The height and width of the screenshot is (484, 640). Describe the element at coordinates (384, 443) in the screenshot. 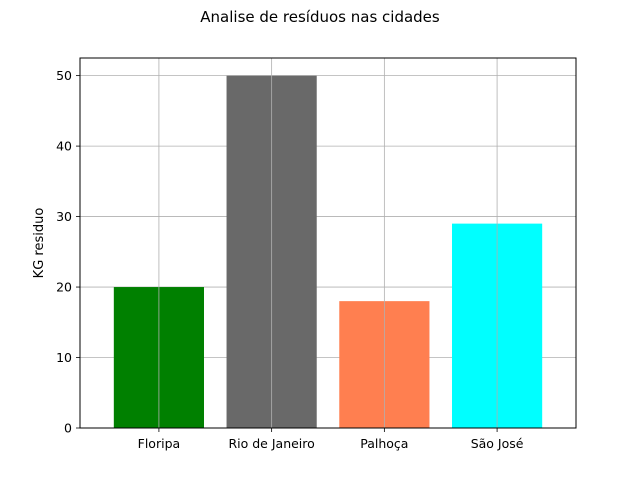

I see `x-tick-label: Palhoça` at that location.